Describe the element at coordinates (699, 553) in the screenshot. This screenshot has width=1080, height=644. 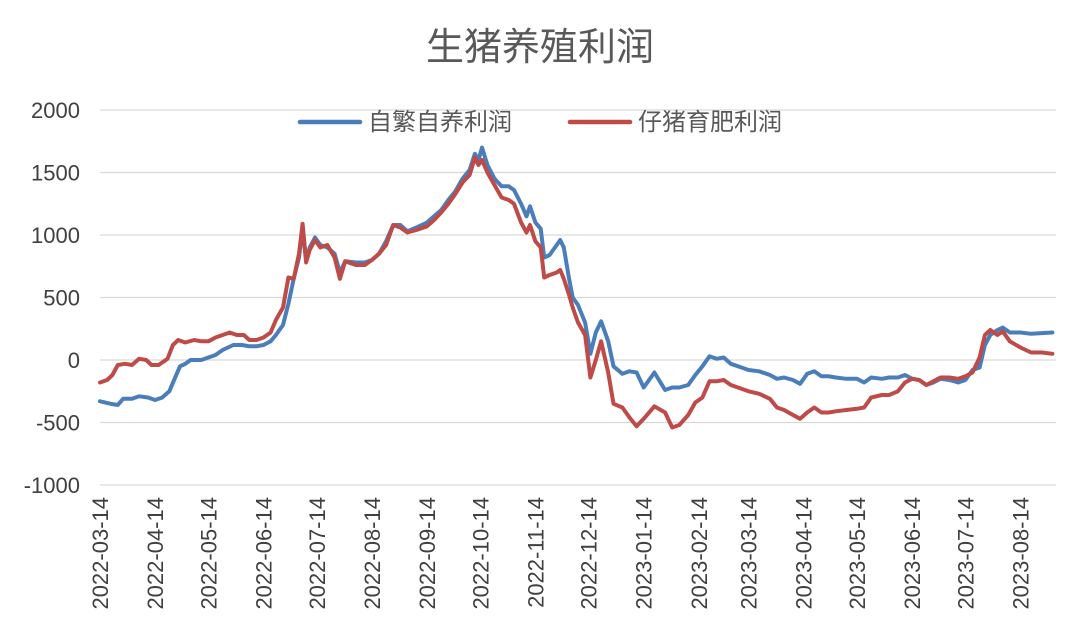
I see `x-tick-label: 2023-02-14` at that location.